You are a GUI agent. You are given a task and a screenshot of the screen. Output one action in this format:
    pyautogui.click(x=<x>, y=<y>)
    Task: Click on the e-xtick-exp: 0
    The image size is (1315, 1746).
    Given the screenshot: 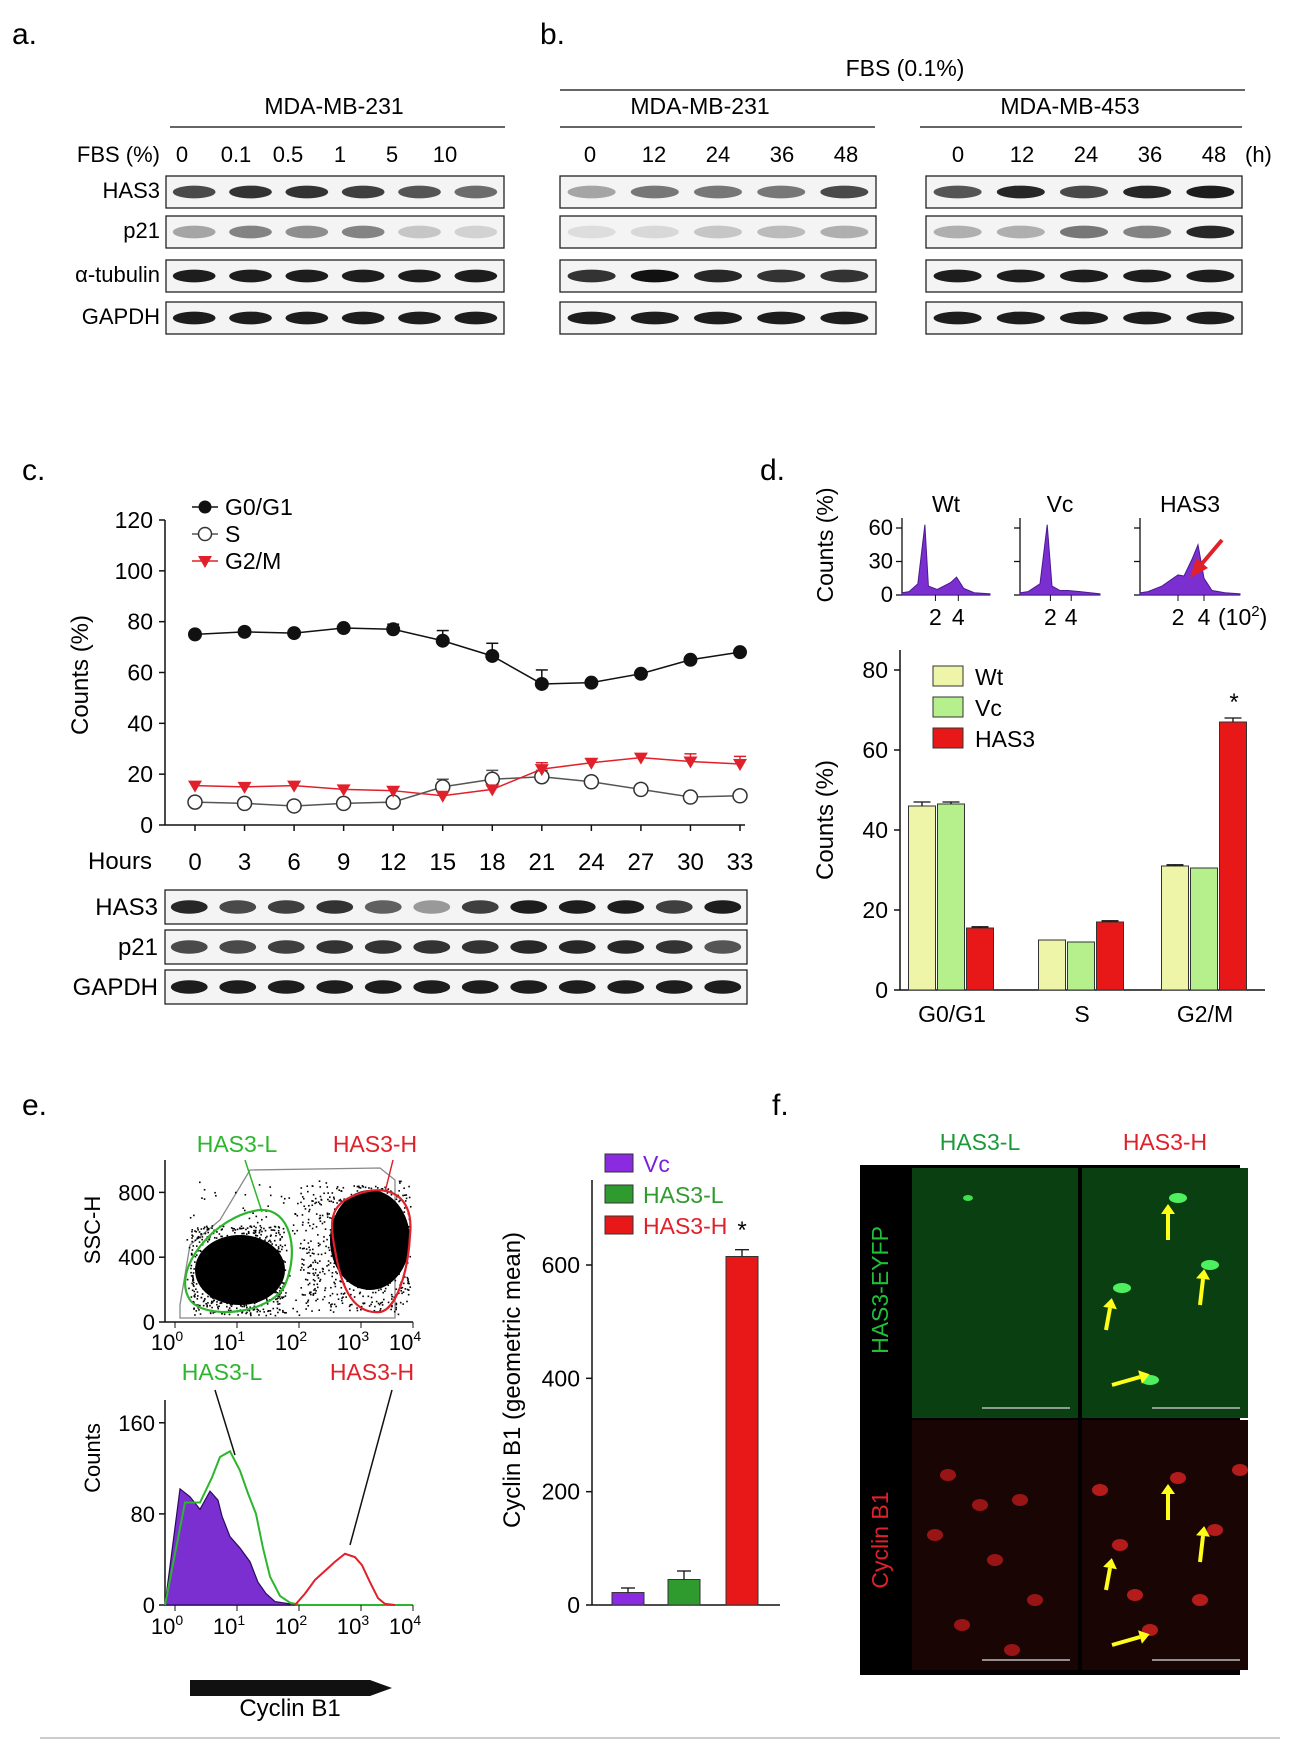 What is the action you would take?
    pyautogui.click(x=179, y=1620)
    